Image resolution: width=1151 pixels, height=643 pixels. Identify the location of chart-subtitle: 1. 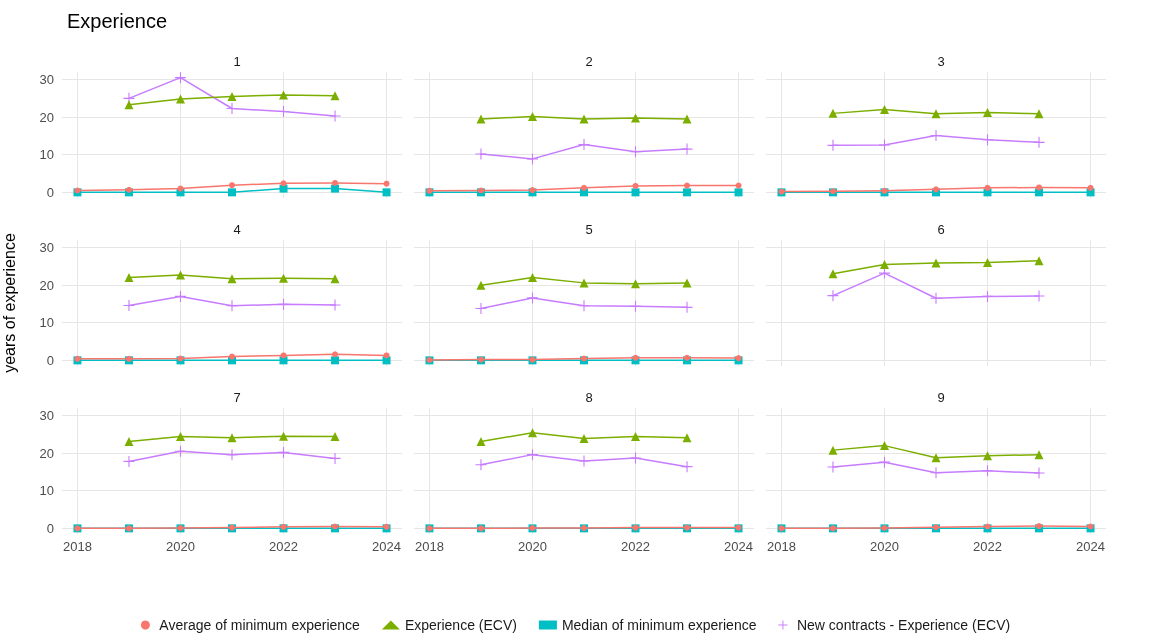
(237, 61).